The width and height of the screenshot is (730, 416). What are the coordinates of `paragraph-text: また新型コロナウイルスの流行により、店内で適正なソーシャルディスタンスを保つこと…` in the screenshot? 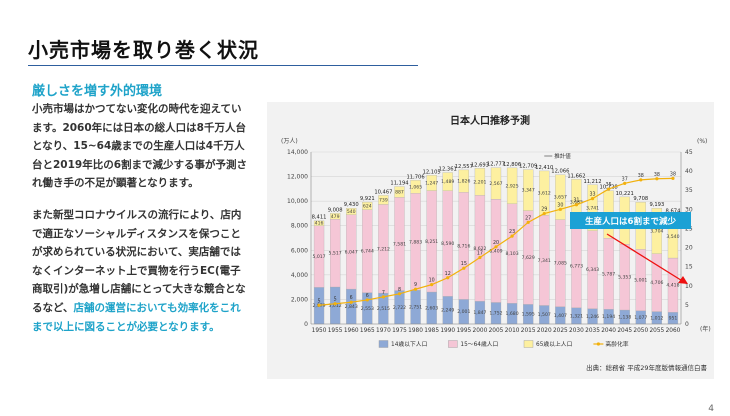 It's located at (139, 261).